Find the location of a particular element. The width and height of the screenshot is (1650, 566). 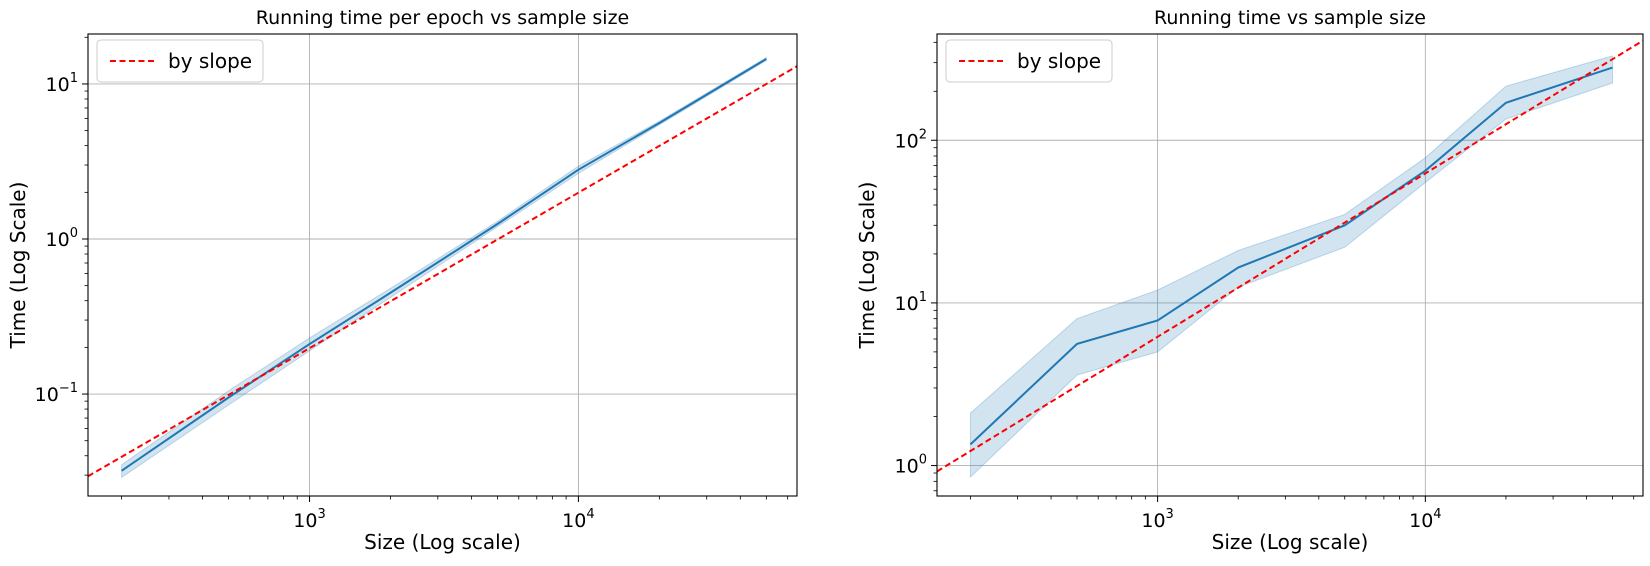

chart-title: Running time per epoch vs sample size is located at coordinates (443, 18).